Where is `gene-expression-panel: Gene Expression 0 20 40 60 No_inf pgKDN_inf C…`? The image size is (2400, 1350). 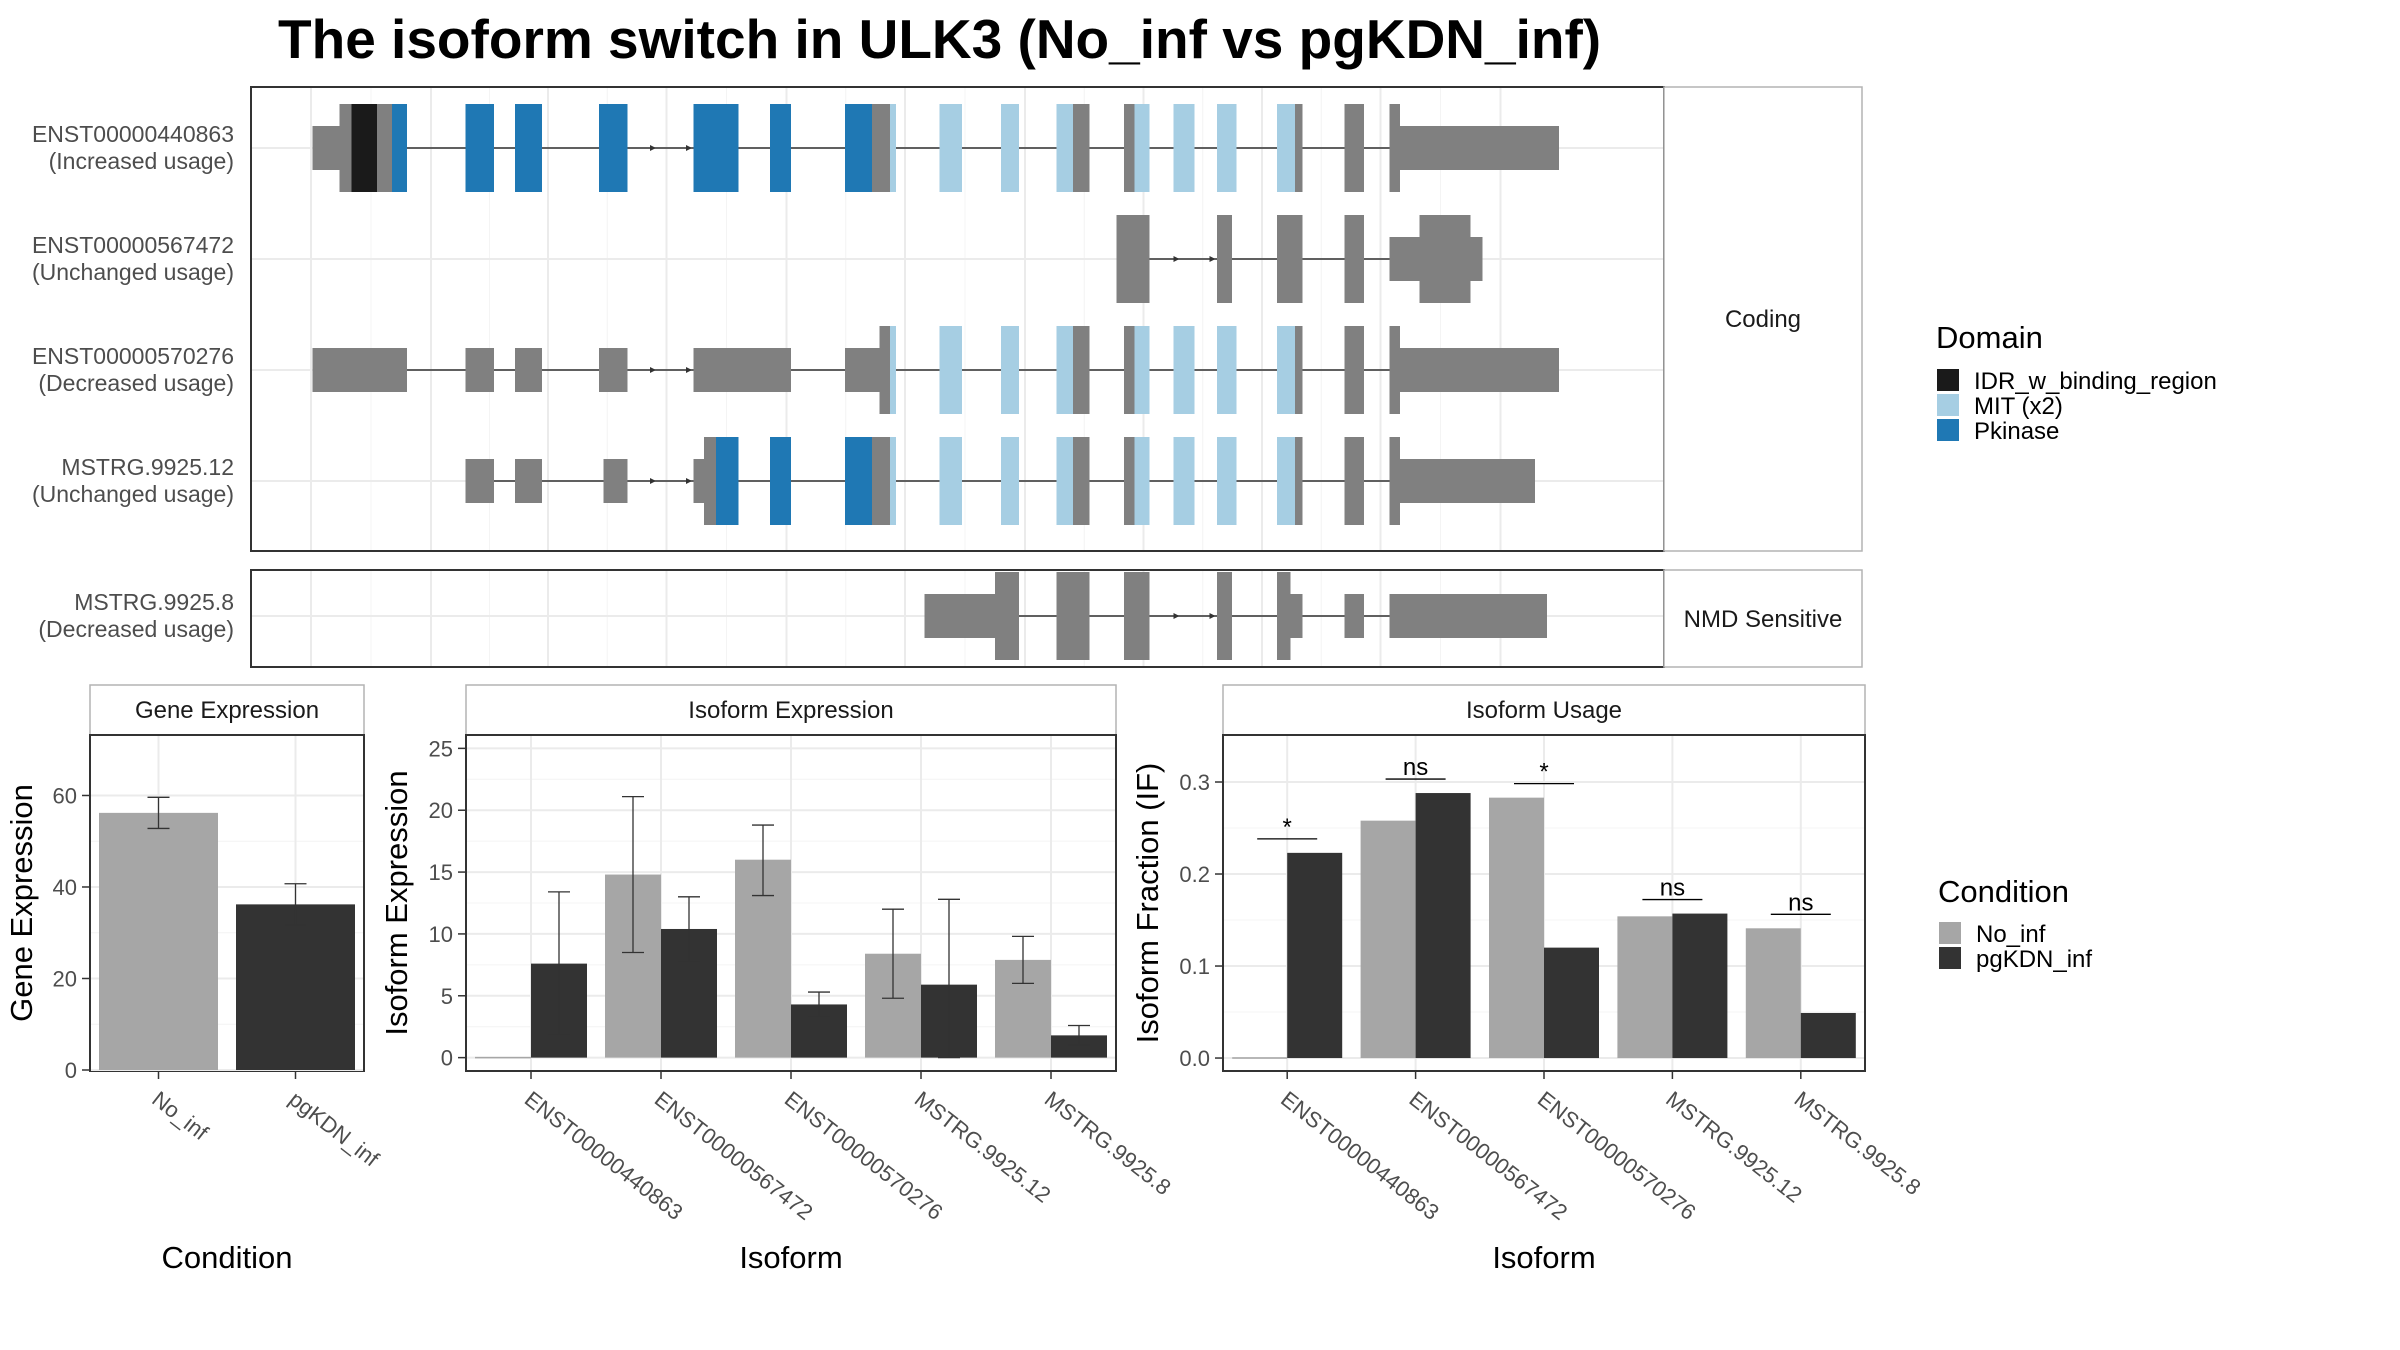 gene-expression-panel: Gene Expression 0 20 40 60 No_inf pgKDN_inf C… is located at coordinates (194, 979).